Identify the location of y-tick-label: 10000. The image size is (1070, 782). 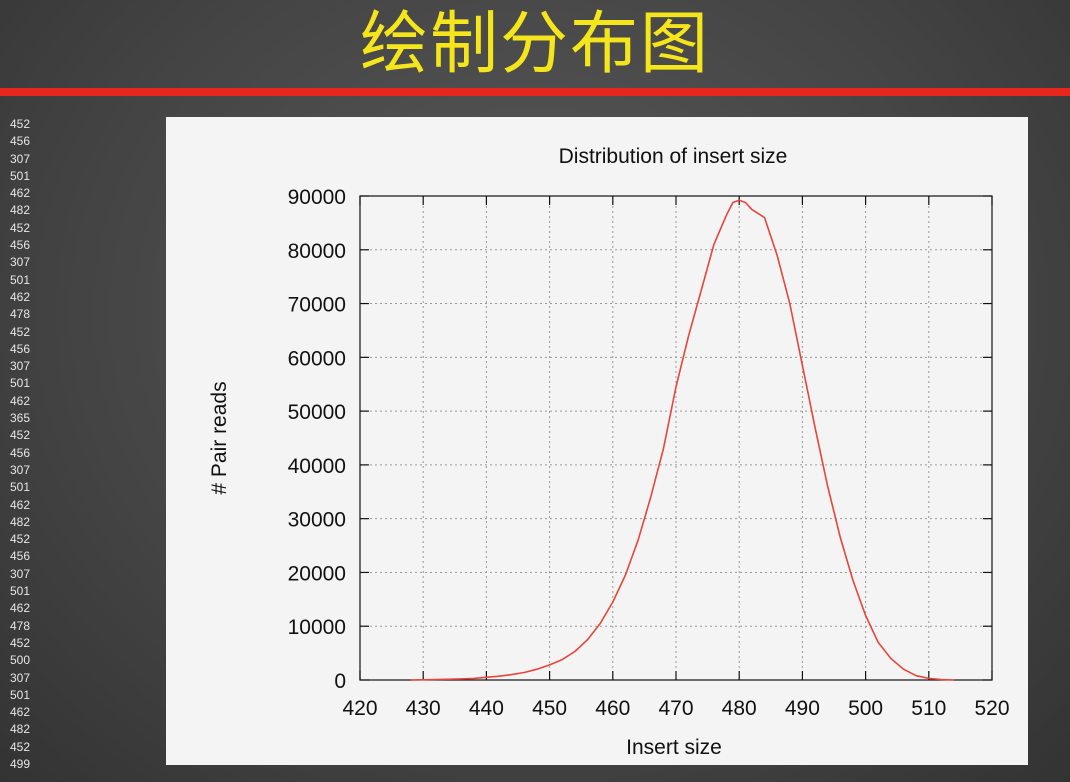
(317, 627).